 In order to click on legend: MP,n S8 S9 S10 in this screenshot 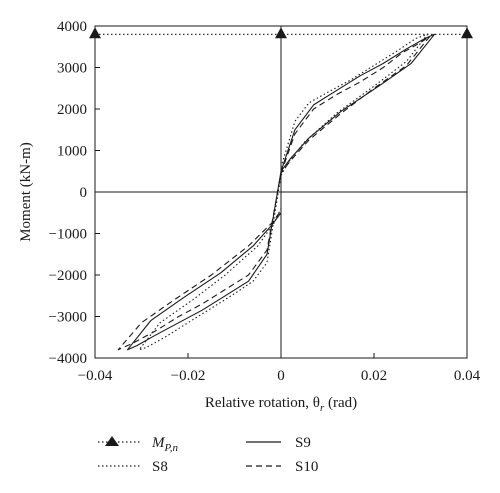, I will do `click(208, 455)`.